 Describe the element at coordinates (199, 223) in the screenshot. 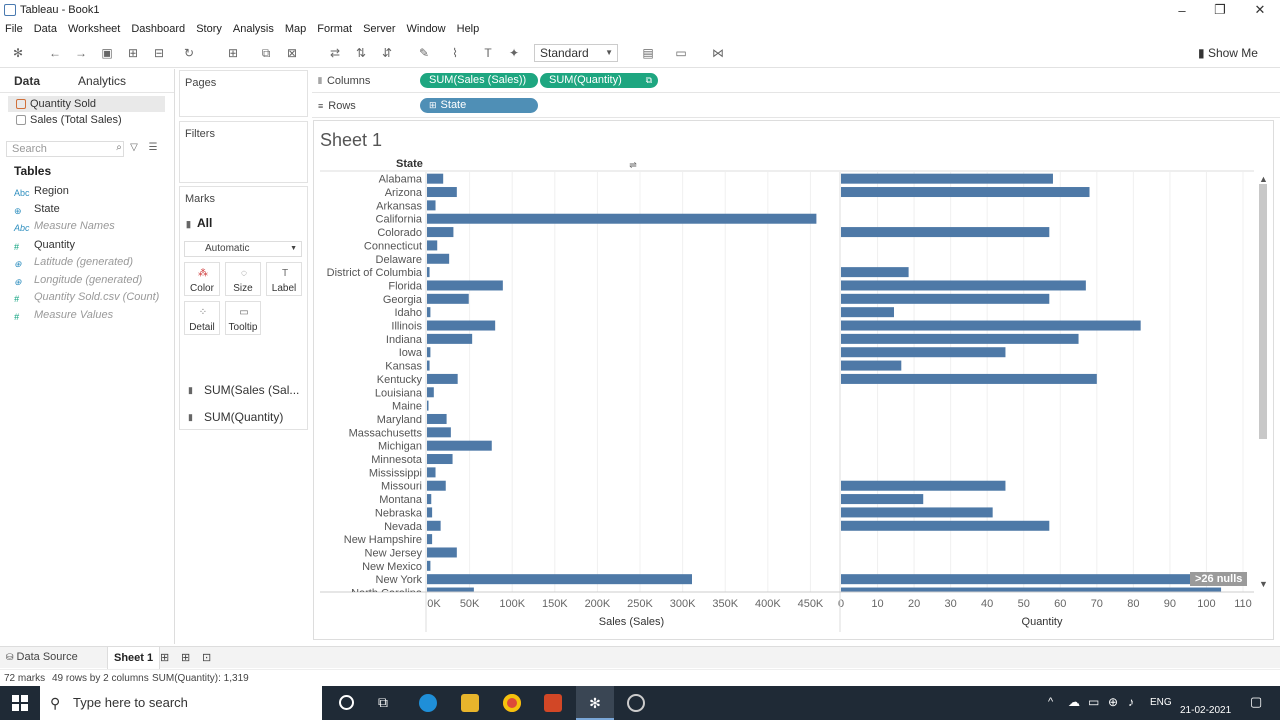

I see `marks-all-label: ▮ All` at that location.